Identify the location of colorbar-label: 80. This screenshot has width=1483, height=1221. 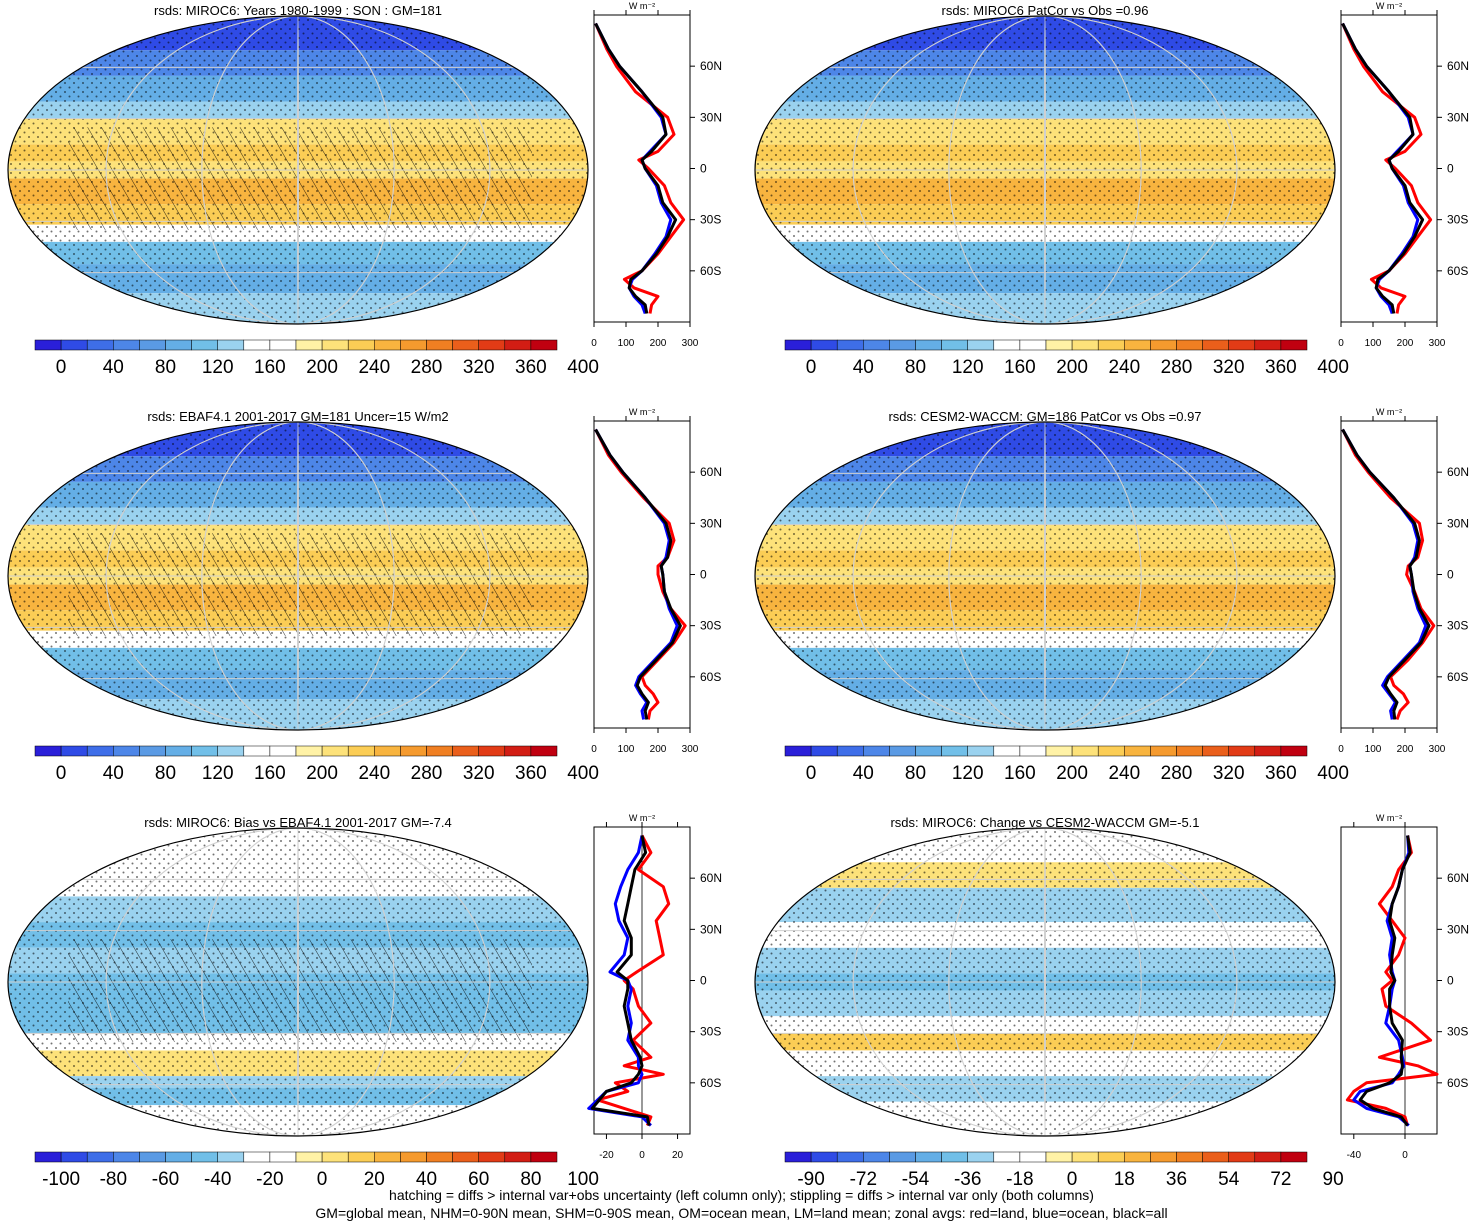
(165, 773).